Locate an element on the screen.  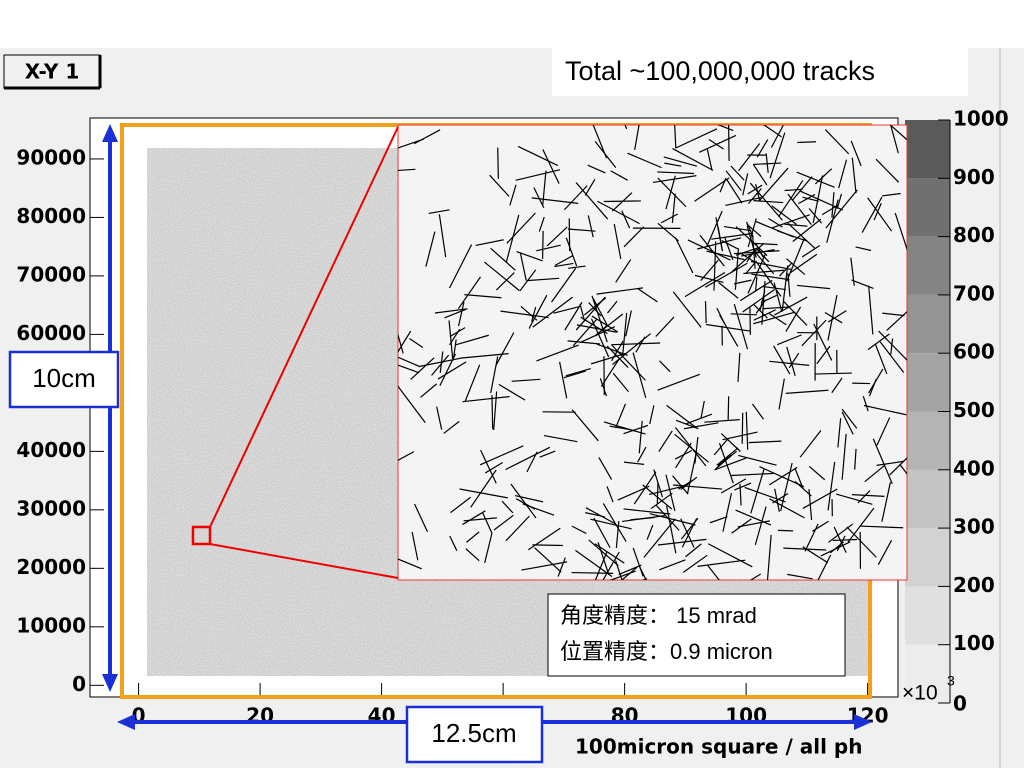
z-tick-label: 600 is located at coordinates (974, 352).